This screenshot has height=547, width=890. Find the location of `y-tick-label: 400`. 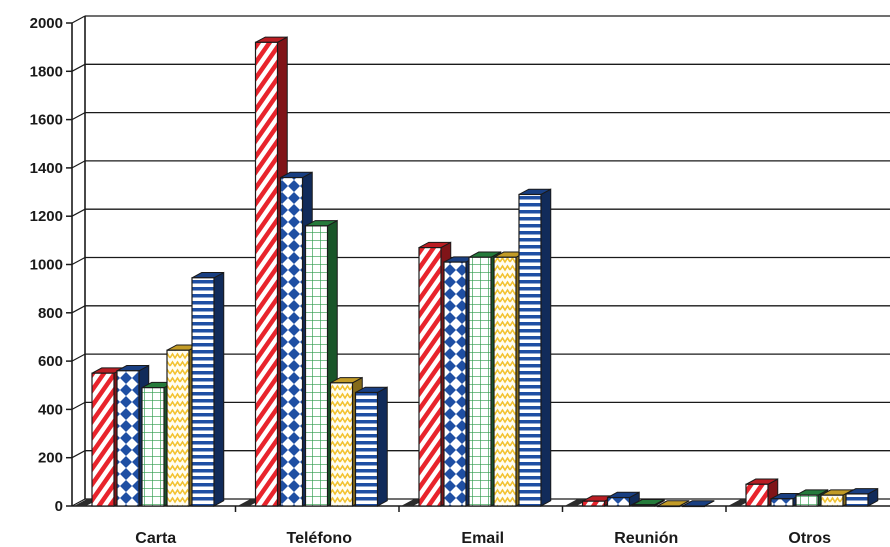

y-tick-label: 400 is located at coordinates (50, 409).